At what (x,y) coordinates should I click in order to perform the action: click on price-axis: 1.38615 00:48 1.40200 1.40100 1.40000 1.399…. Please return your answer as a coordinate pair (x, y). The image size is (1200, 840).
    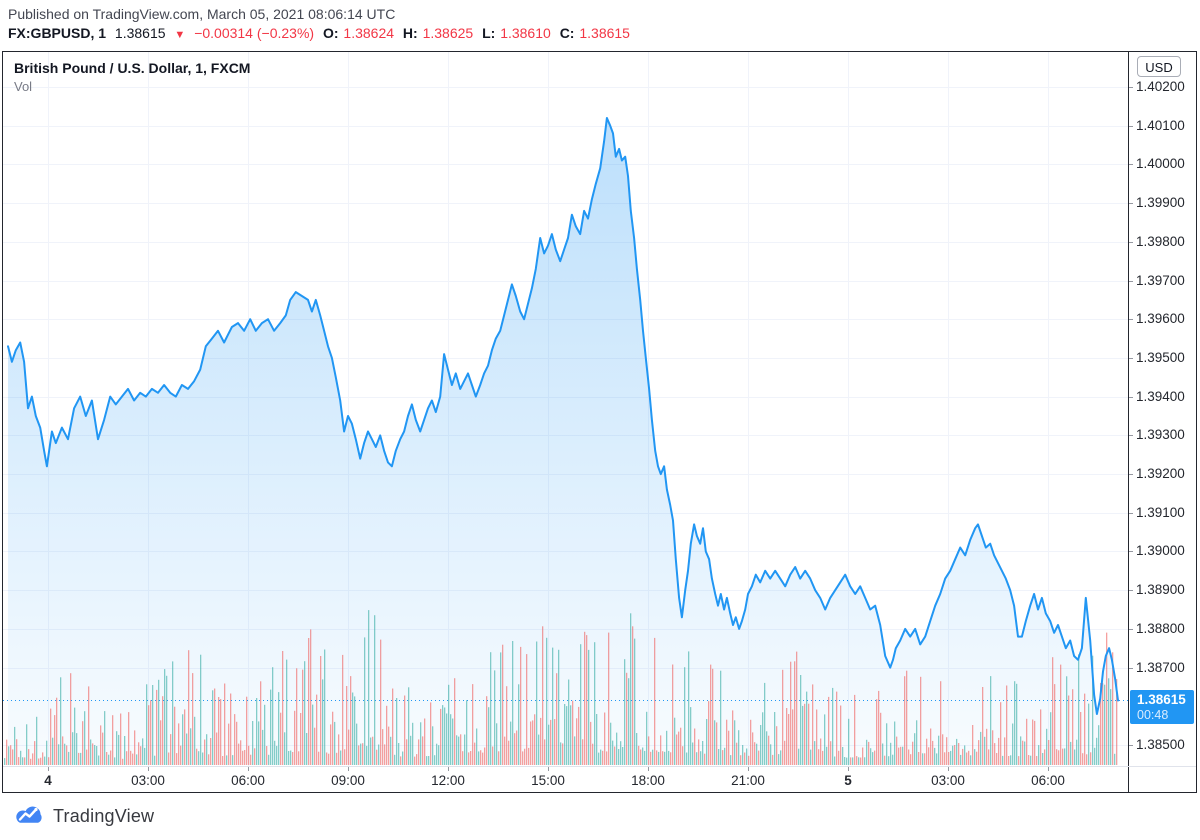
    Looking at the image, I should click on (1162, 409).